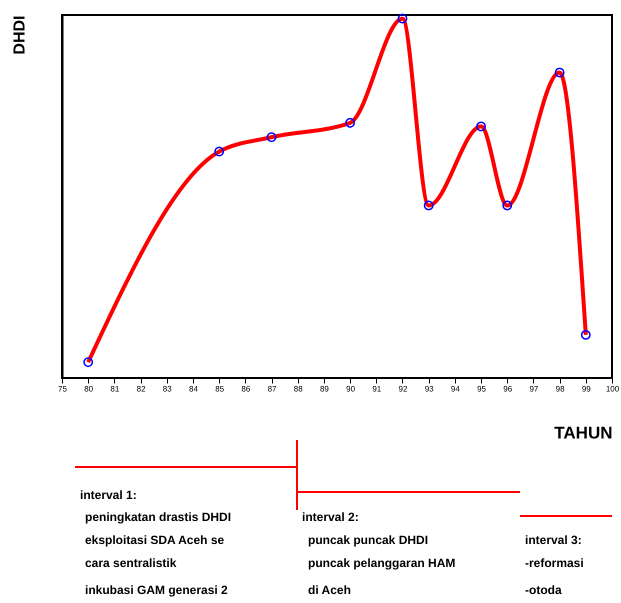 The height and width of the screenshot is (603, 621). What do you see at coordinates (131, 563) in the screenshot?
I see `text: cara sentralistik` at bounding box center [131, 563].